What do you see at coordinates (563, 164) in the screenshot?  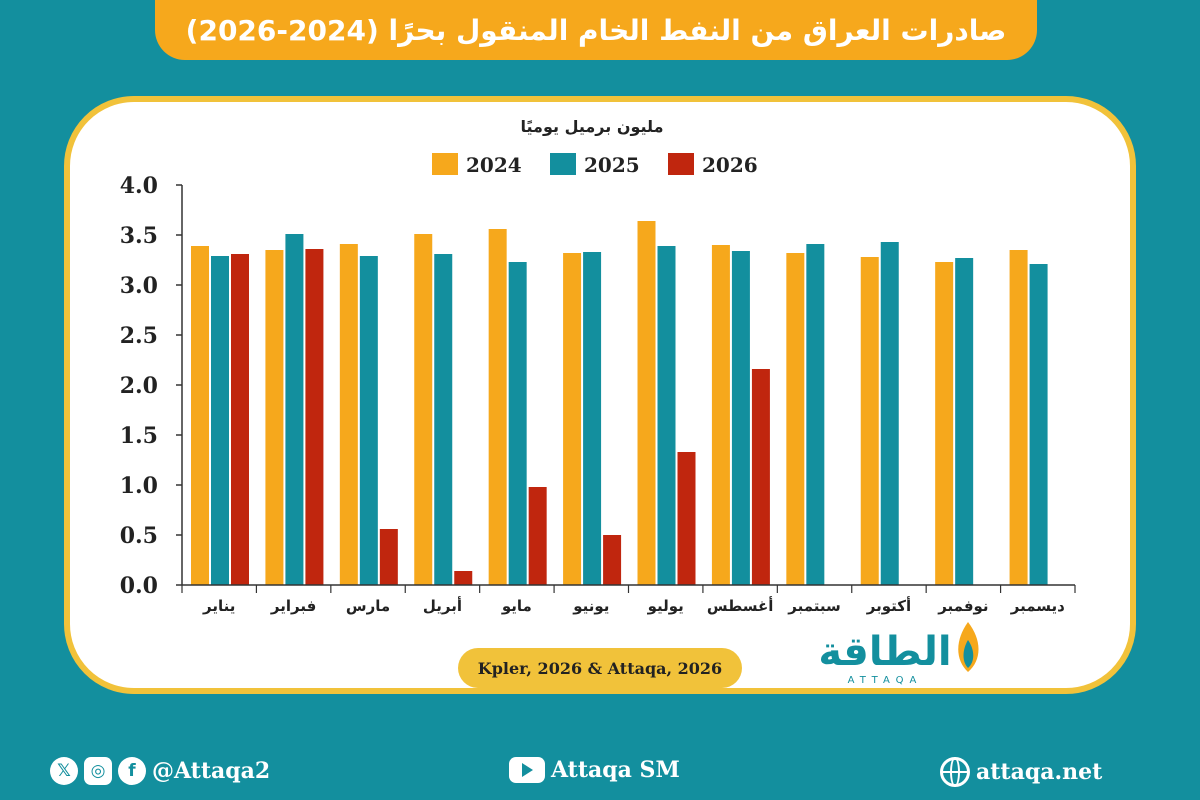 I see `legend-swatch-2025` at bounding box center [563, 164].